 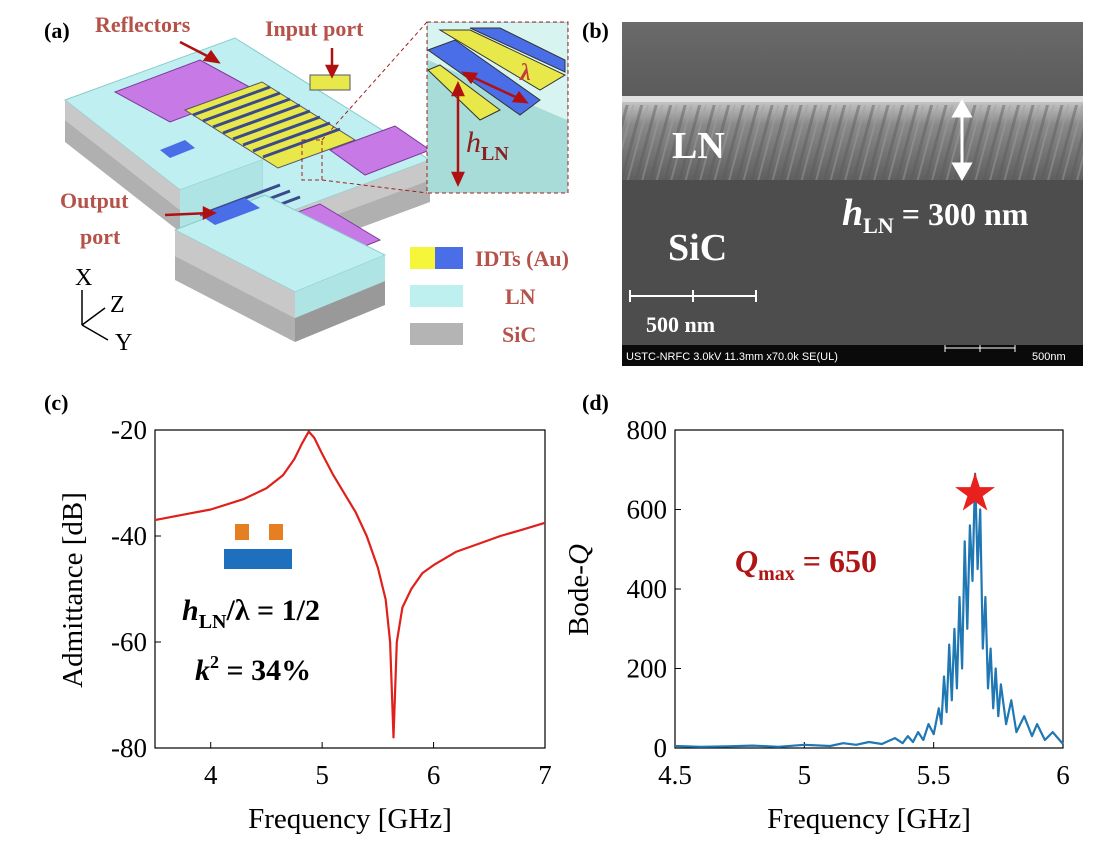 What do you see at coordinates (776, 574) in the screenshot?
I see `q-sub: max` at bounding box center [776, 574].